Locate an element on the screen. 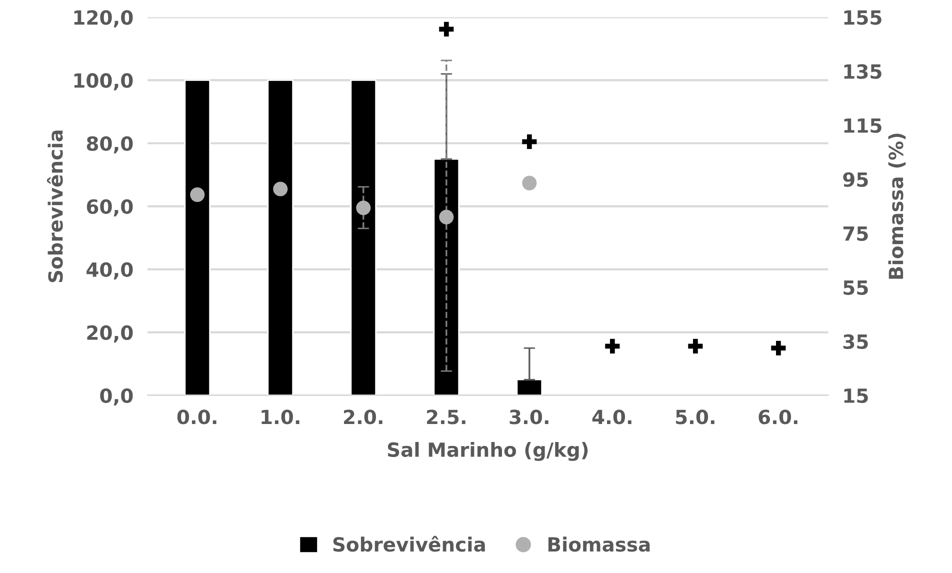 This screenshot has width=952, height=573. y2-axis-title: Biomassa (%) is located at coordinates (897, 206).